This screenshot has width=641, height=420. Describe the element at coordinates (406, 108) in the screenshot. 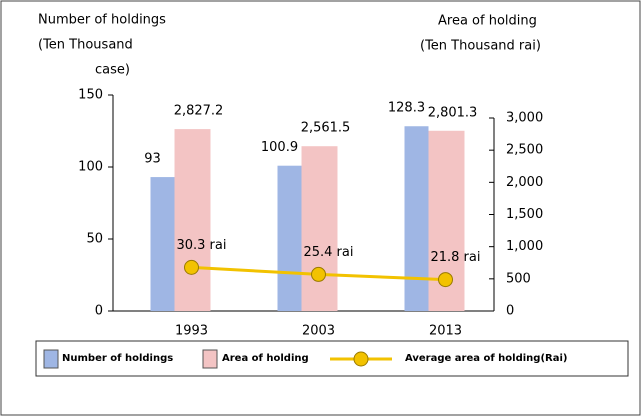

I see `data-label: 128.3` at that location.